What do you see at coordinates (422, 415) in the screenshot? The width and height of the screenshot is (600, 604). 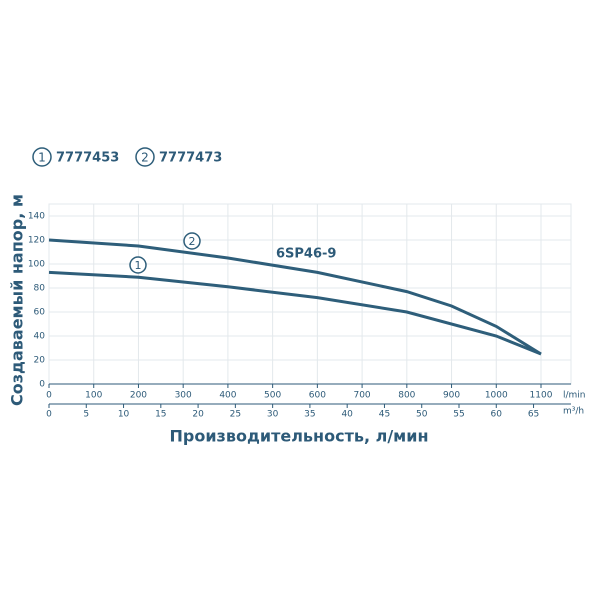 I see `x2-tick-label: 50` at bounding box center [422, 415].